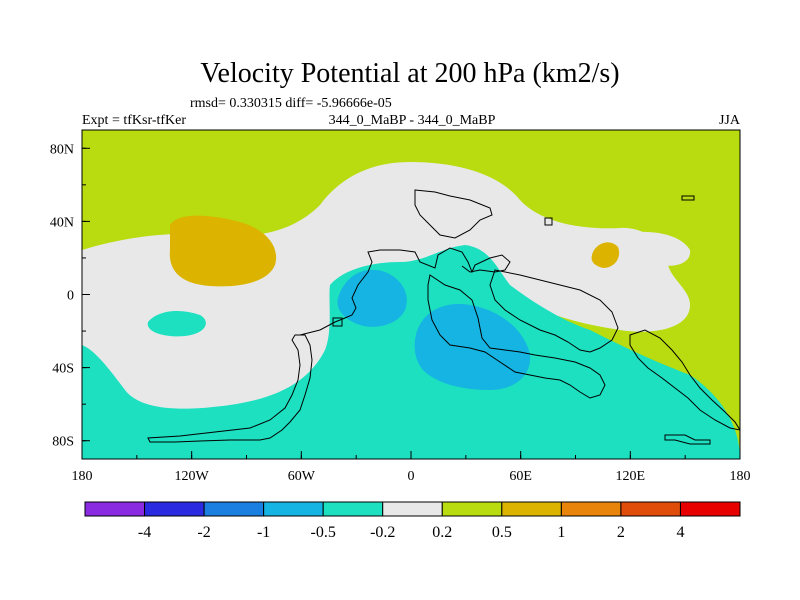  I want to click on y-tick-label: 0, so click(70, 296).